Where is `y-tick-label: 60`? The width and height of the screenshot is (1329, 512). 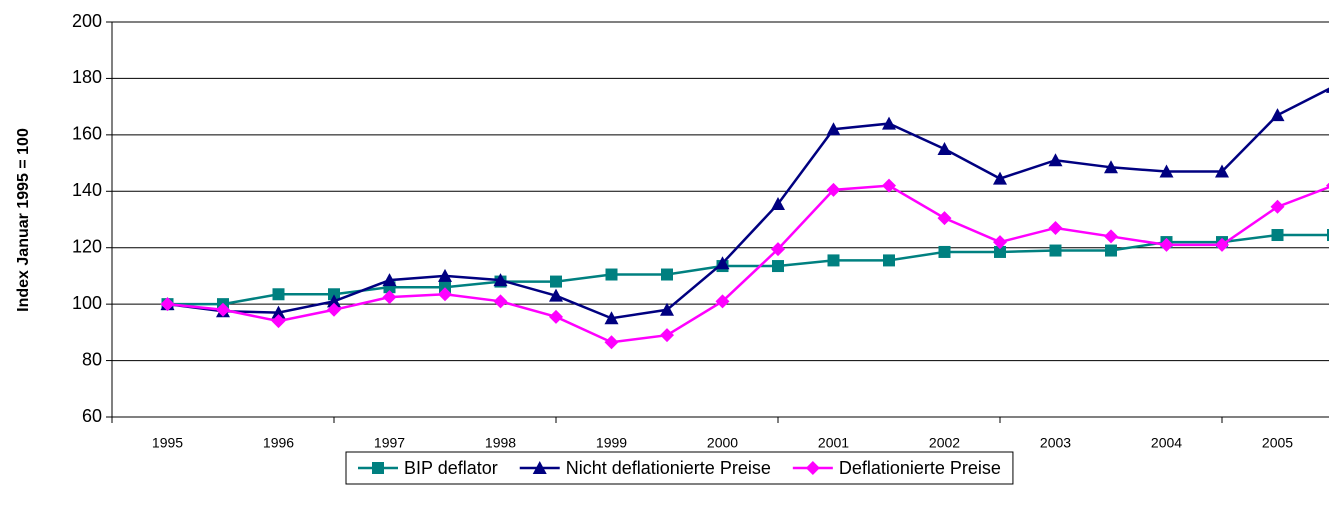
y-tick-label: 60 is located at coordinates (92, 416).